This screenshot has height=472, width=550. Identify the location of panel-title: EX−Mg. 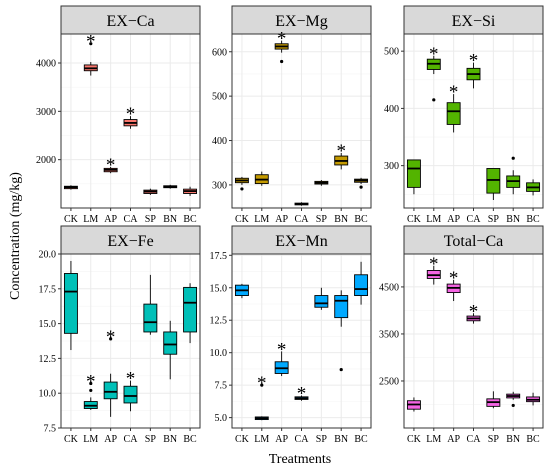
(301, 21).